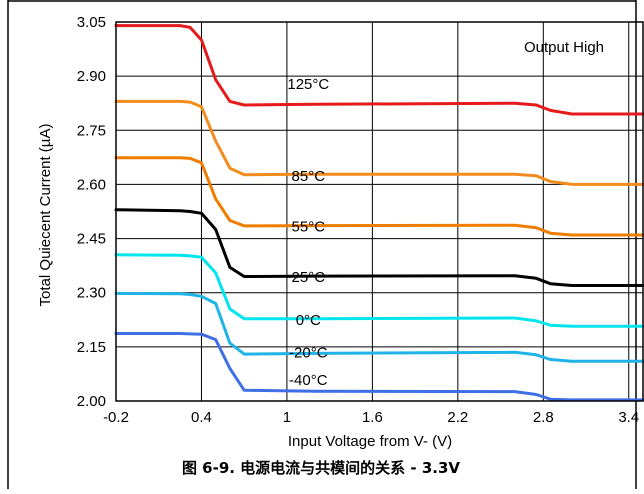  I want to click on x-tick-label: -0.2, so click(116, 417).